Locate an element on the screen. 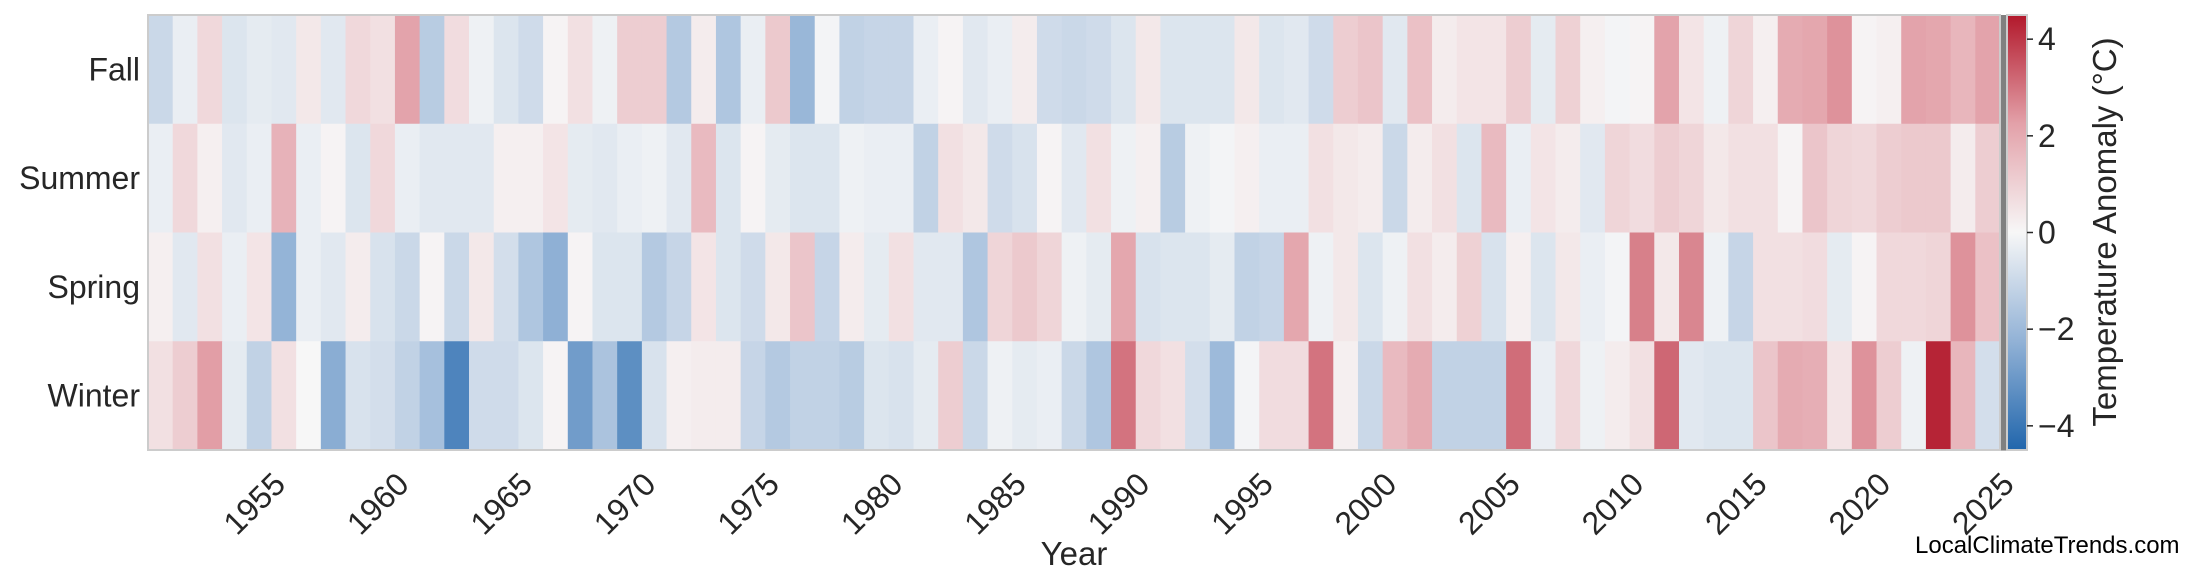 The height and width of the screenshot is (585, 2200). heatmap-cell-fall-1956 is located at coordinates (284, 70).